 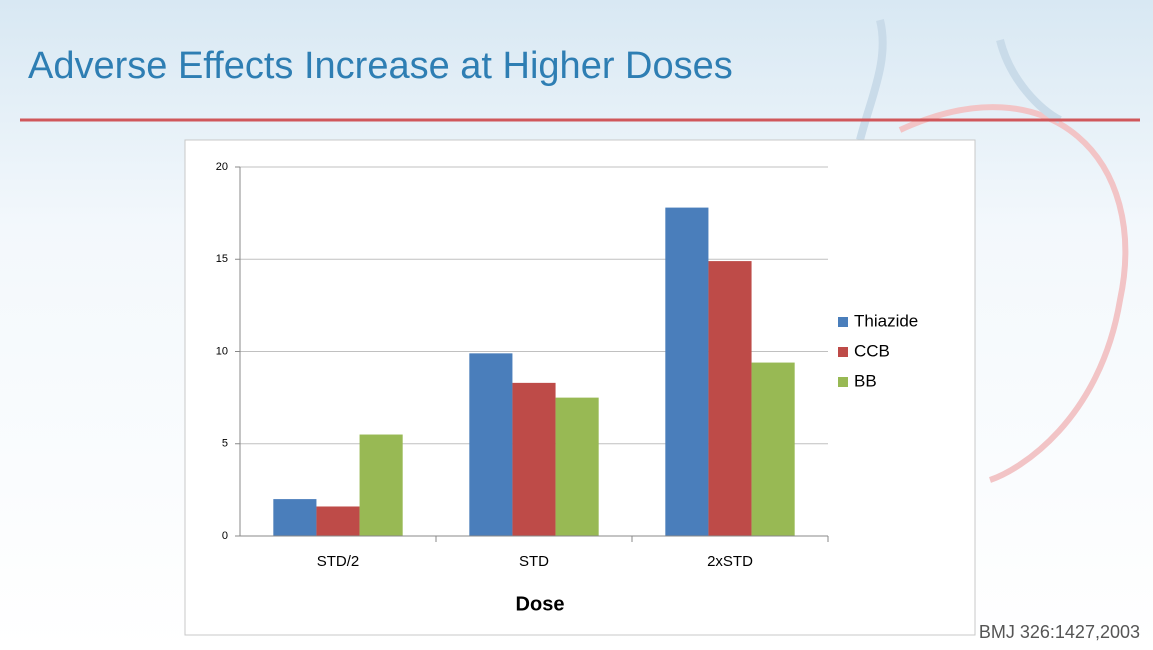 What do you see at coordinates (1059, 632) in the screenshot?
I see `source-note: BMJ 326:1427,2003` at bounding box center [1059, 632].